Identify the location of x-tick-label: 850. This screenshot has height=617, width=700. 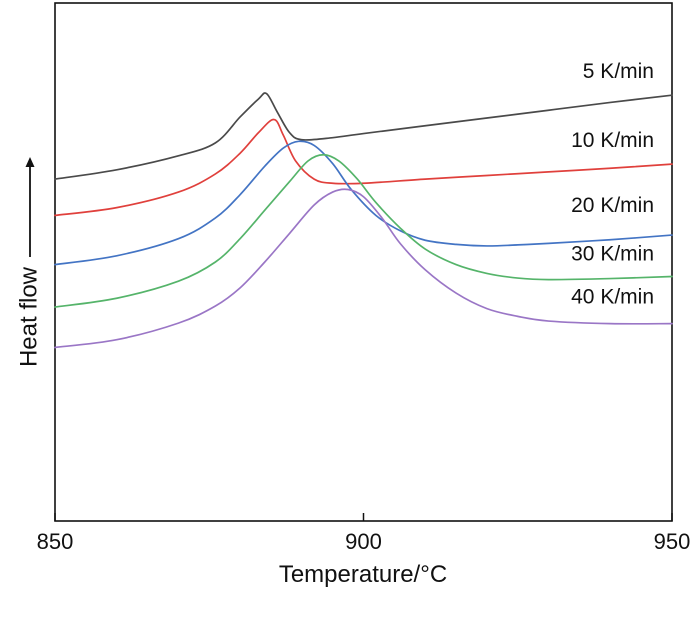
(55, 541).